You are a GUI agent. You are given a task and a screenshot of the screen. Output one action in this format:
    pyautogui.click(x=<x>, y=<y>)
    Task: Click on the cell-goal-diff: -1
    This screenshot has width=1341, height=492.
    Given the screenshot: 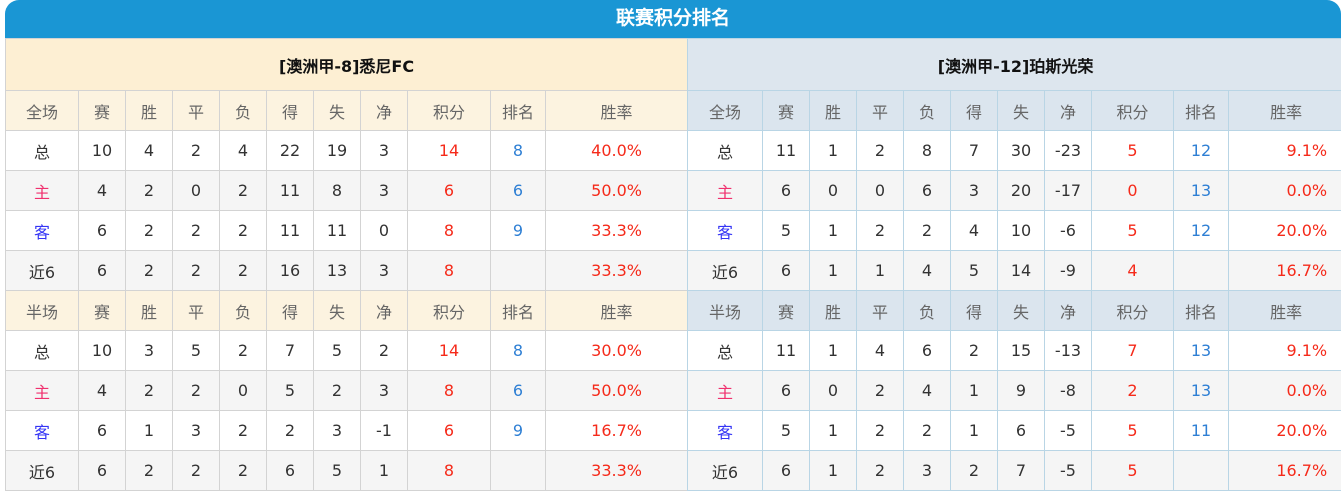 What is the action you would take?
    pyautogui.click(x=384, y=430)
    